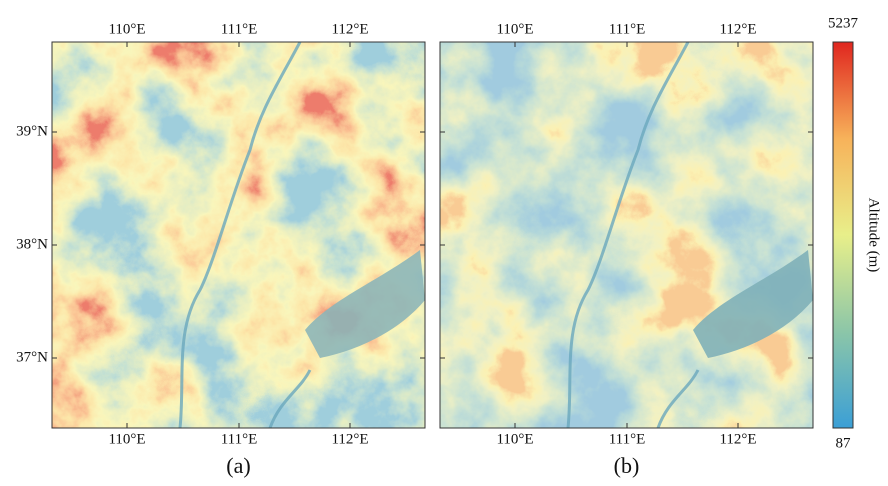  Describe the element at coordinates (874, 235) in the screenshot. I see `colorbar-label: Altitude (m)` at that location.